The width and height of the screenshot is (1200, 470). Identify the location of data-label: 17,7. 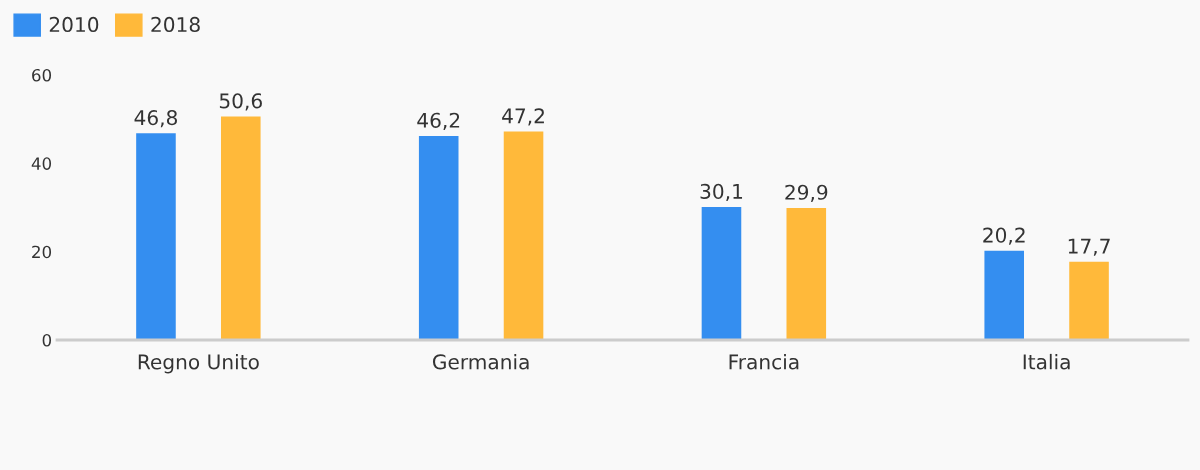
(1089, 247).